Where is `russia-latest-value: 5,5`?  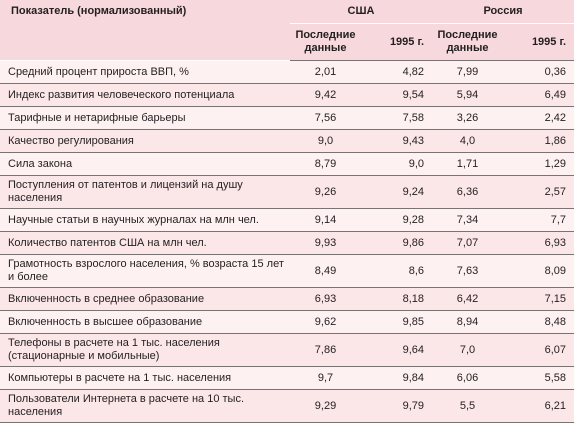
russia-latest-value: 5,5 is located at coordinates (468, 406).